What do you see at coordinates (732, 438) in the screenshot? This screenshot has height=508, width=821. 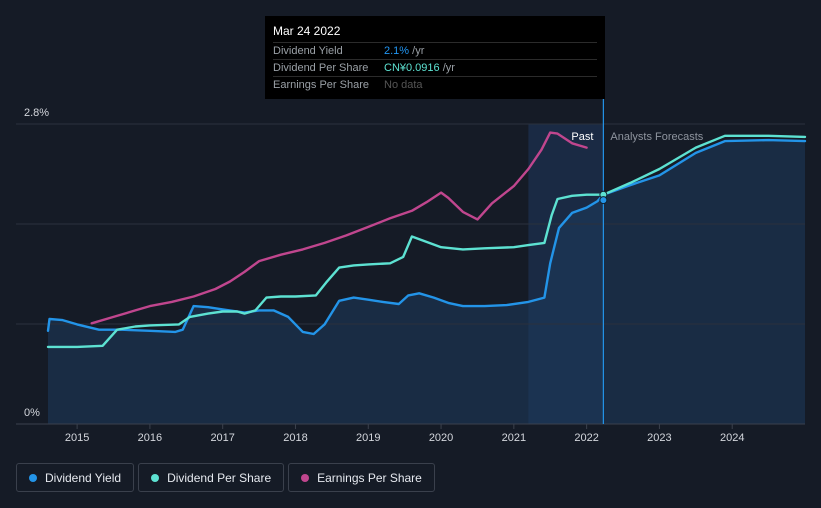 I see `x-tick-label: 2024` at bounding box center [732, 438].